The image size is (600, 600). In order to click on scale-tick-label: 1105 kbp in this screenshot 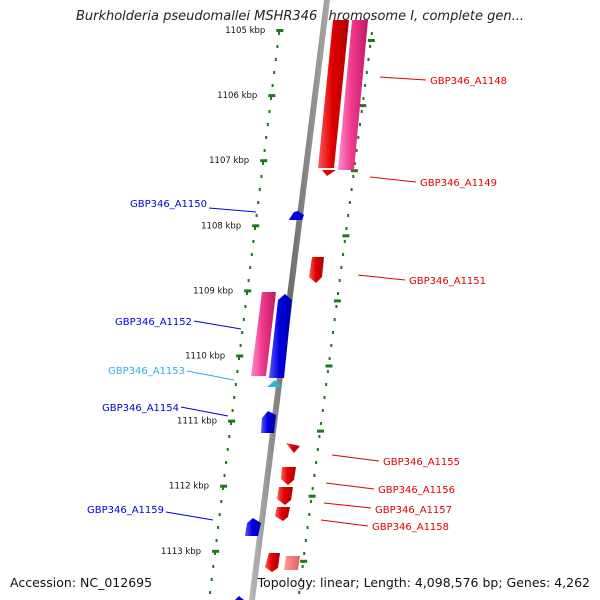, I will do `click(245, 31)`.